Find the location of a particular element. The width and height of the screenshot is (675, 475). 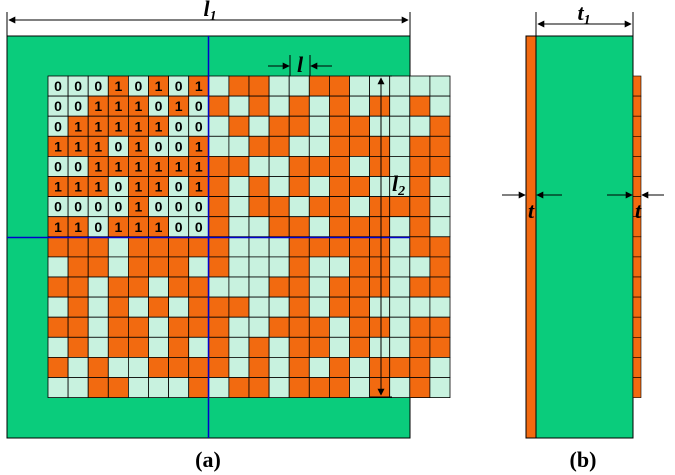

cell-size-label: l is located at coordinates (300, 64).